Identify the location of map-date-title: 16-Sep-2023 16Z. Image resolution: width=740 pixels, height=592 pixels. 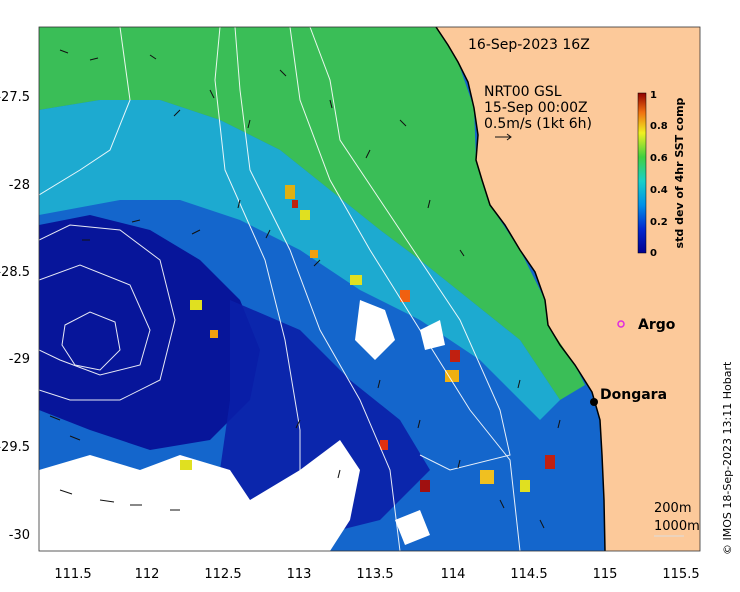
(529, 45).